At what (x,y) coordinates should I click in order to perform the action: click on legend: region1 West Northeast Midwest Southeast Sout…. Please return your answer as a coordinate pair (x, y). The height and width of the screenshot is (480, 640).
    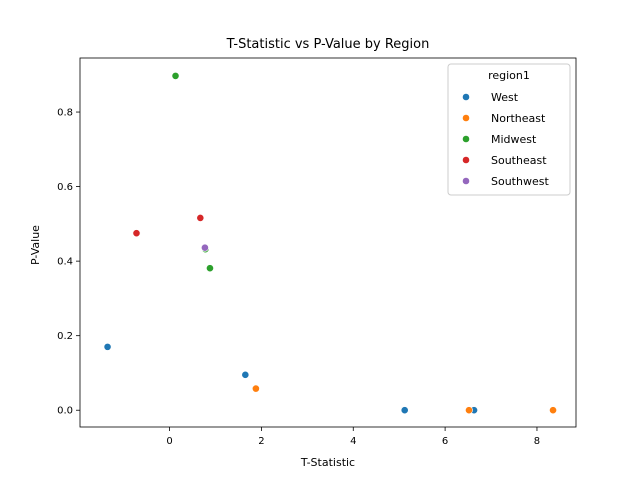
    Looking at the image, I should click on (509, 129).